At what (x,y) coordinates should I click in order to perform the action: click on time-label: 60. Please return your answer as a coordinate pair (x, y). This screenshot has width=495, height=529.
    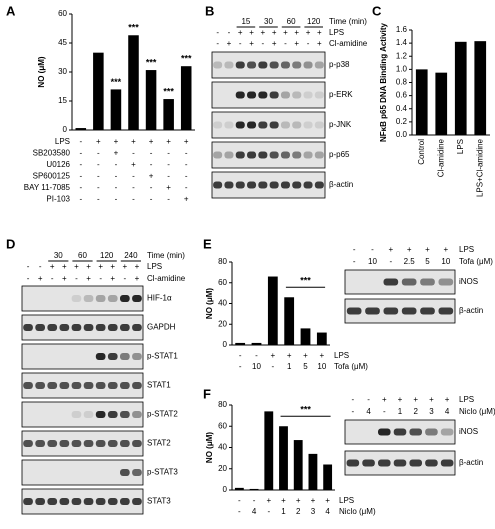
    Looking at the image, I should click on (82, 255).